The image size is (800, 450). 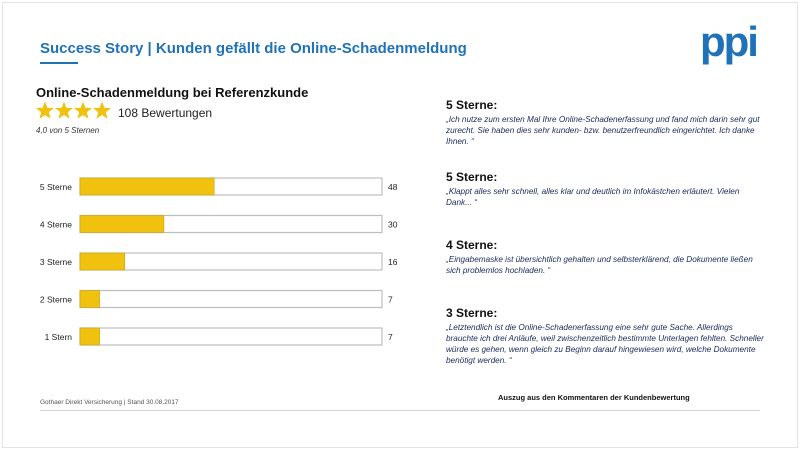 What do you see at coordinates (393, 262) in the screenshot?
I see `bar-value-label: 16` at bounding box center [393, 262].